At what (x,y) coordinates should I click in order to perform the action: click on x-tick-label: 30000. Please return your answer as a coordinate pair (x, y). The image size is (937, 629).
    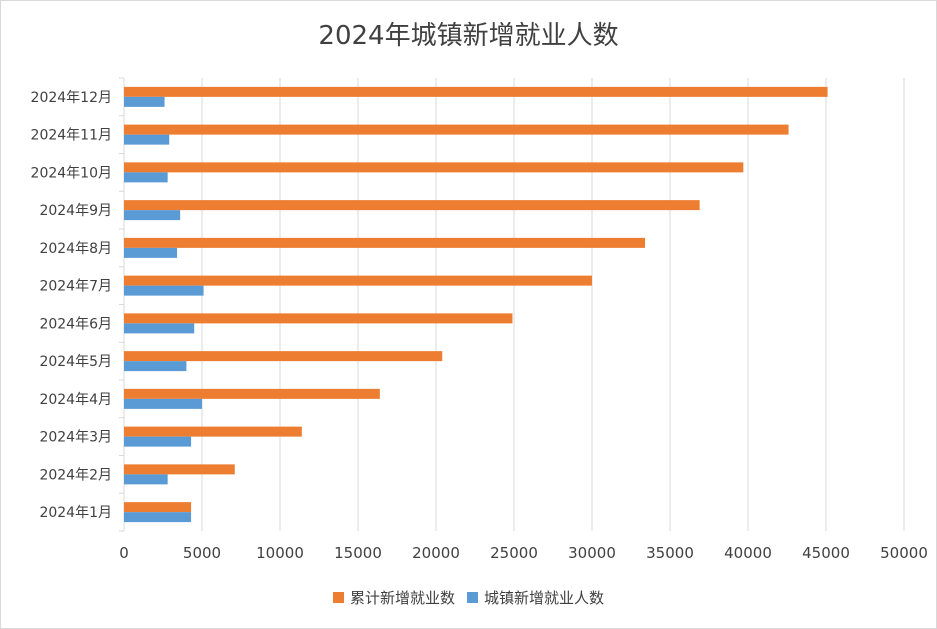
    Looking at the image, I should click on (592, 553).